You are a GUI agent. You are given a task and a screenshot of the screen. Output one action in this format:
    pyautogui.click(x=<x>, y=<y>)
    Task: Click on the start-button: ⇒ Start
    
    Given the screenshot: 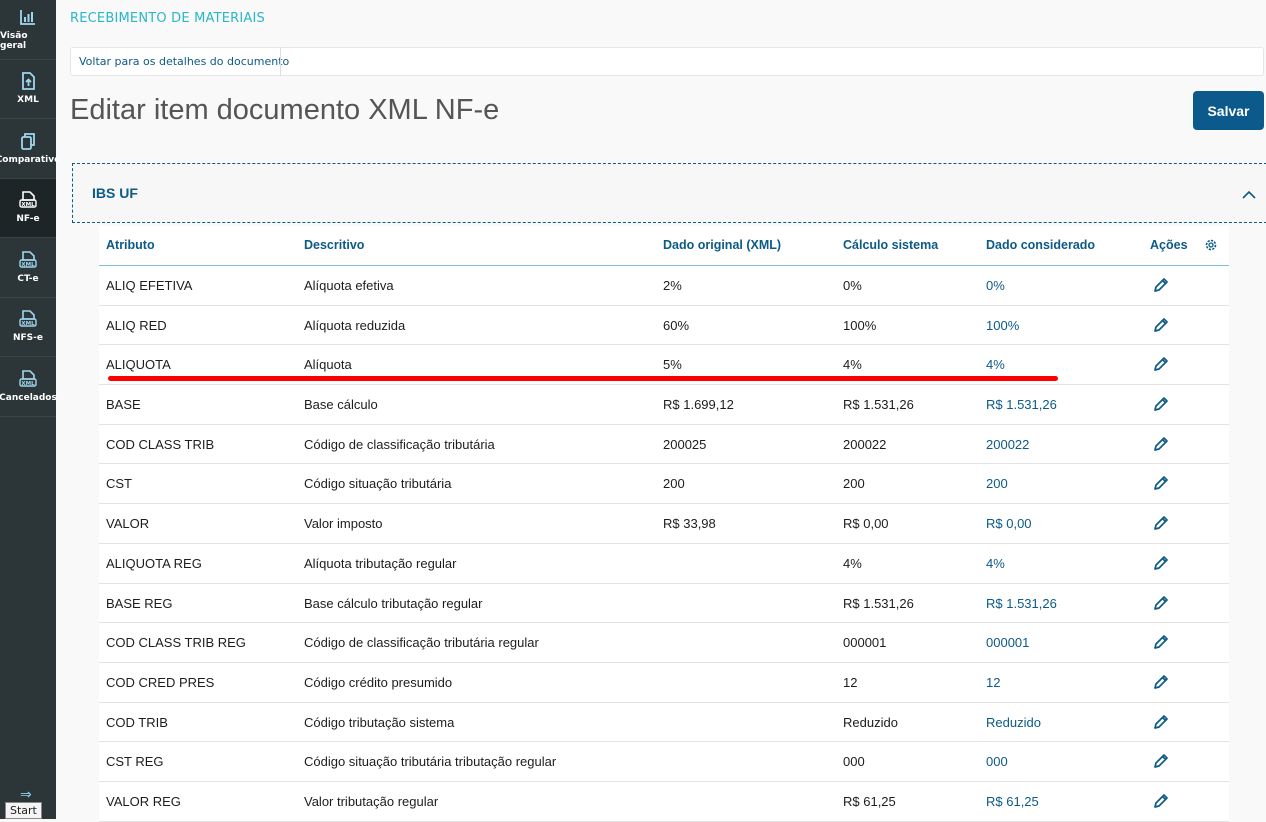 What is the action you would take?
    pyautogui.click(x=28, y=799)
    